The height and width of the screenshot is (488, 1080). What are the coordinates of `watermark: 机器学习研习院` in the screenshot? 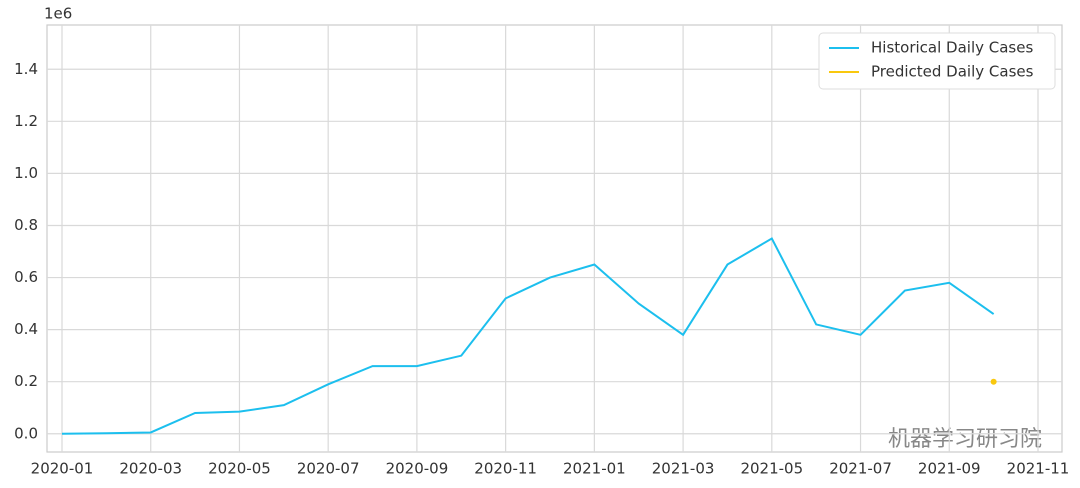 It's located at (965, 439).